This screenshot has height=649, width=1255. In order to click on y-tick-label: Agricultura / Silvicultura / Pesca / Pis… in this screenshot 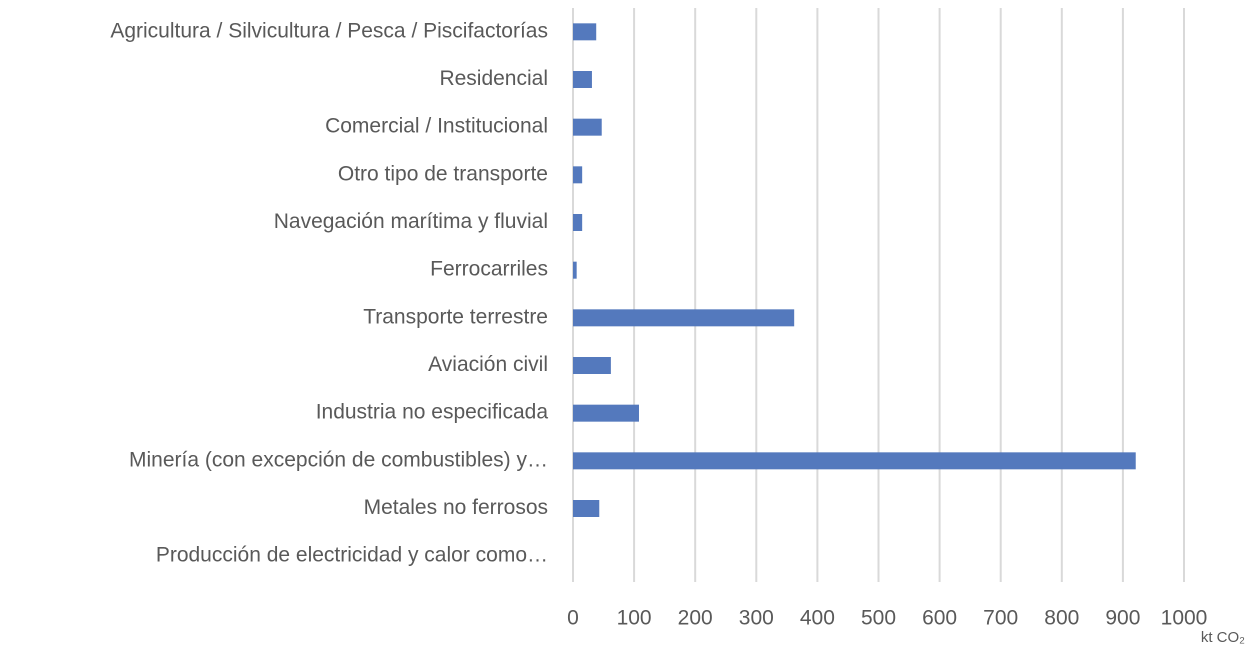, I will do `click(329, 30)`.